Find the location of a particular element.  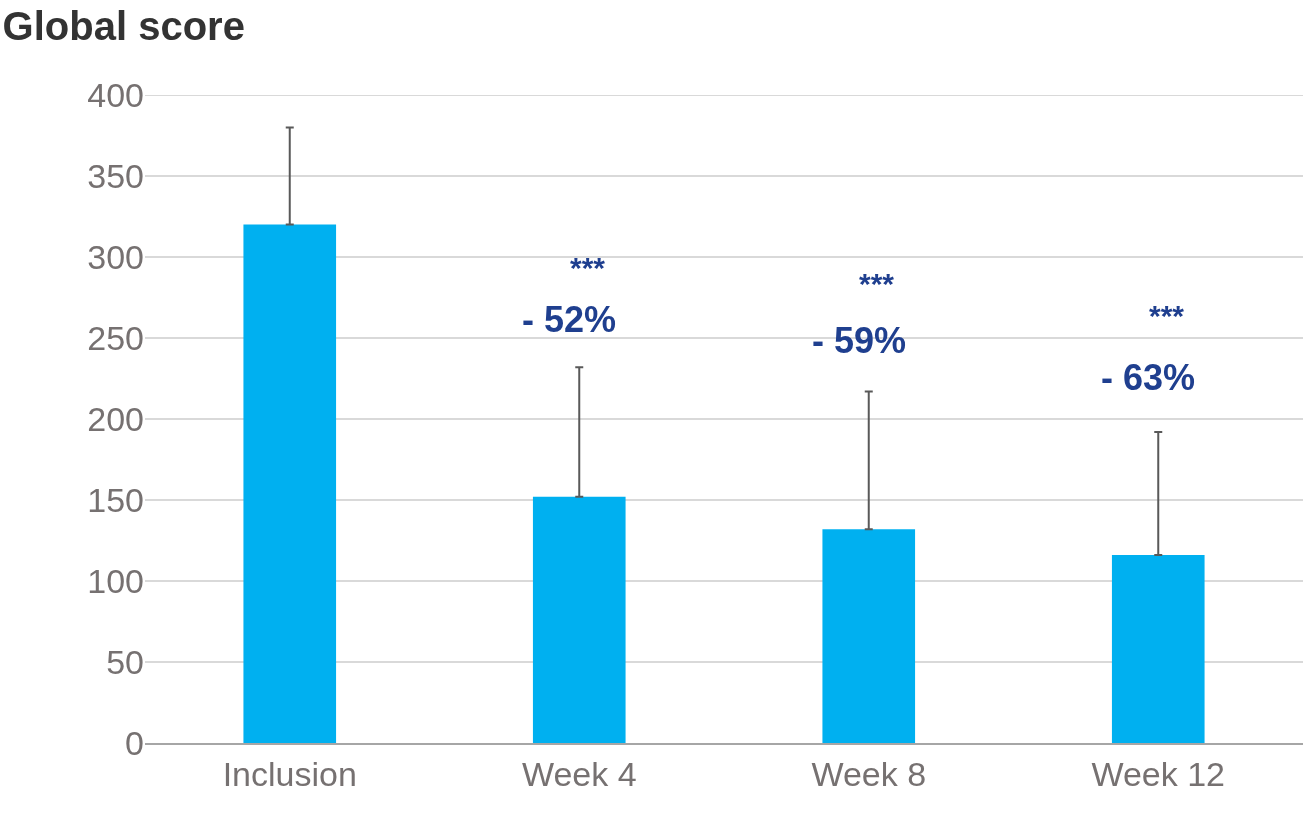

y-tick-label: 200 is located at coordinates (115, 418).